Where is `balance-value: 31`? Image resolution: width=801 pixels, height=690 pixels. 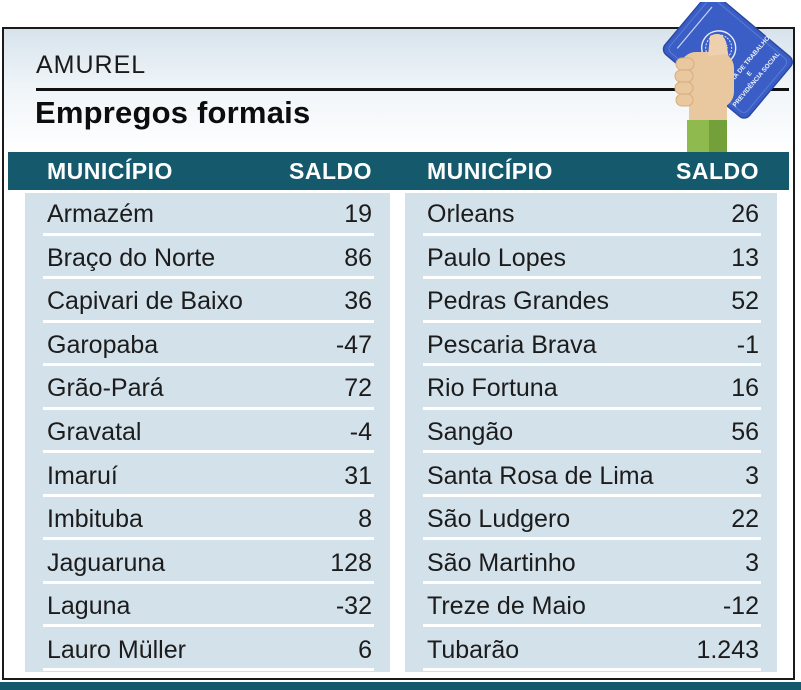 balance-value: 31 is located at coordinates (358, 475).